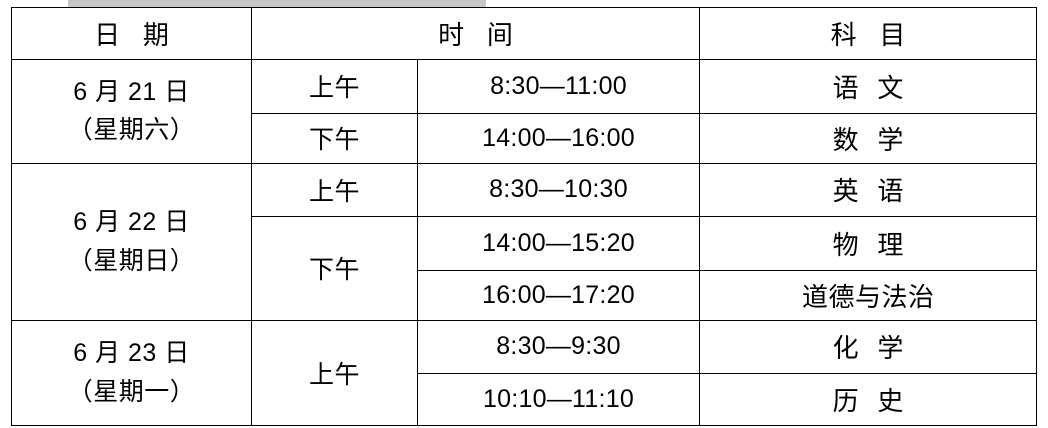  I want to click on session-cell-day-1-afternoon: 下午, so click(334, 138).